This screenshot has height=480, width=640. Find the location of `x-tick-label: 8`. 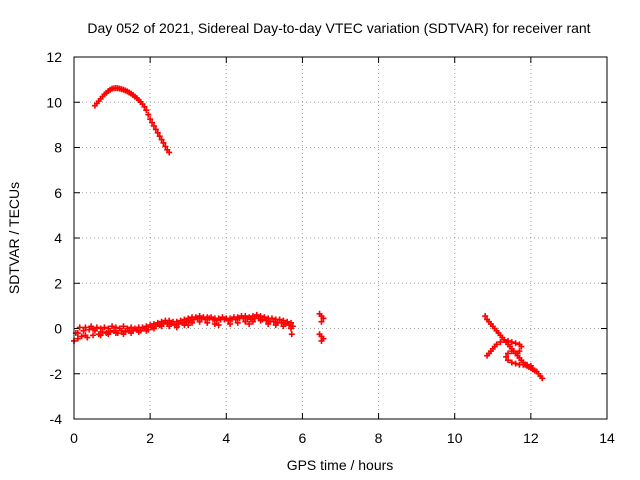

x-tick-label: 8 is located at coordinates (379, 438).